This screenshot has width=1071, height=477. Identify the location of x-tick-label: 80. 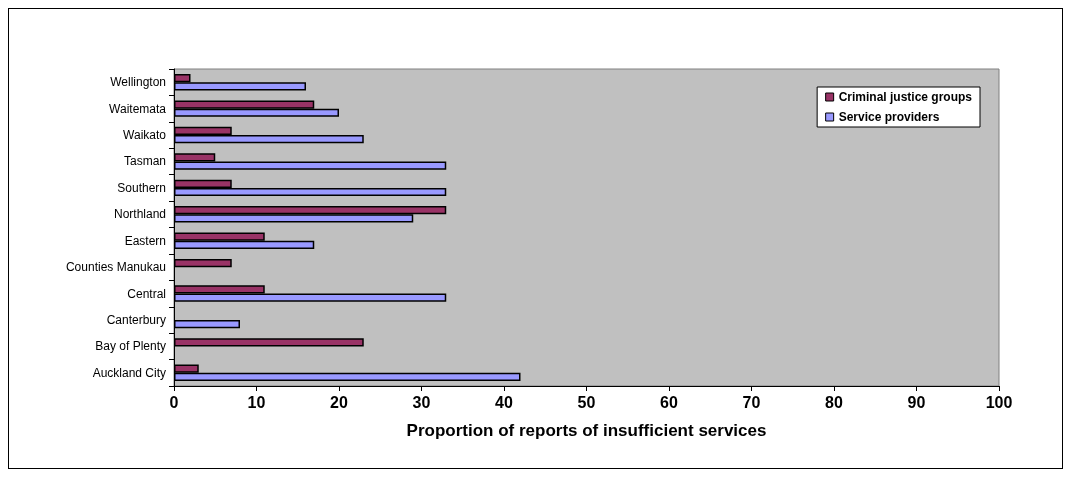
(834, 402).